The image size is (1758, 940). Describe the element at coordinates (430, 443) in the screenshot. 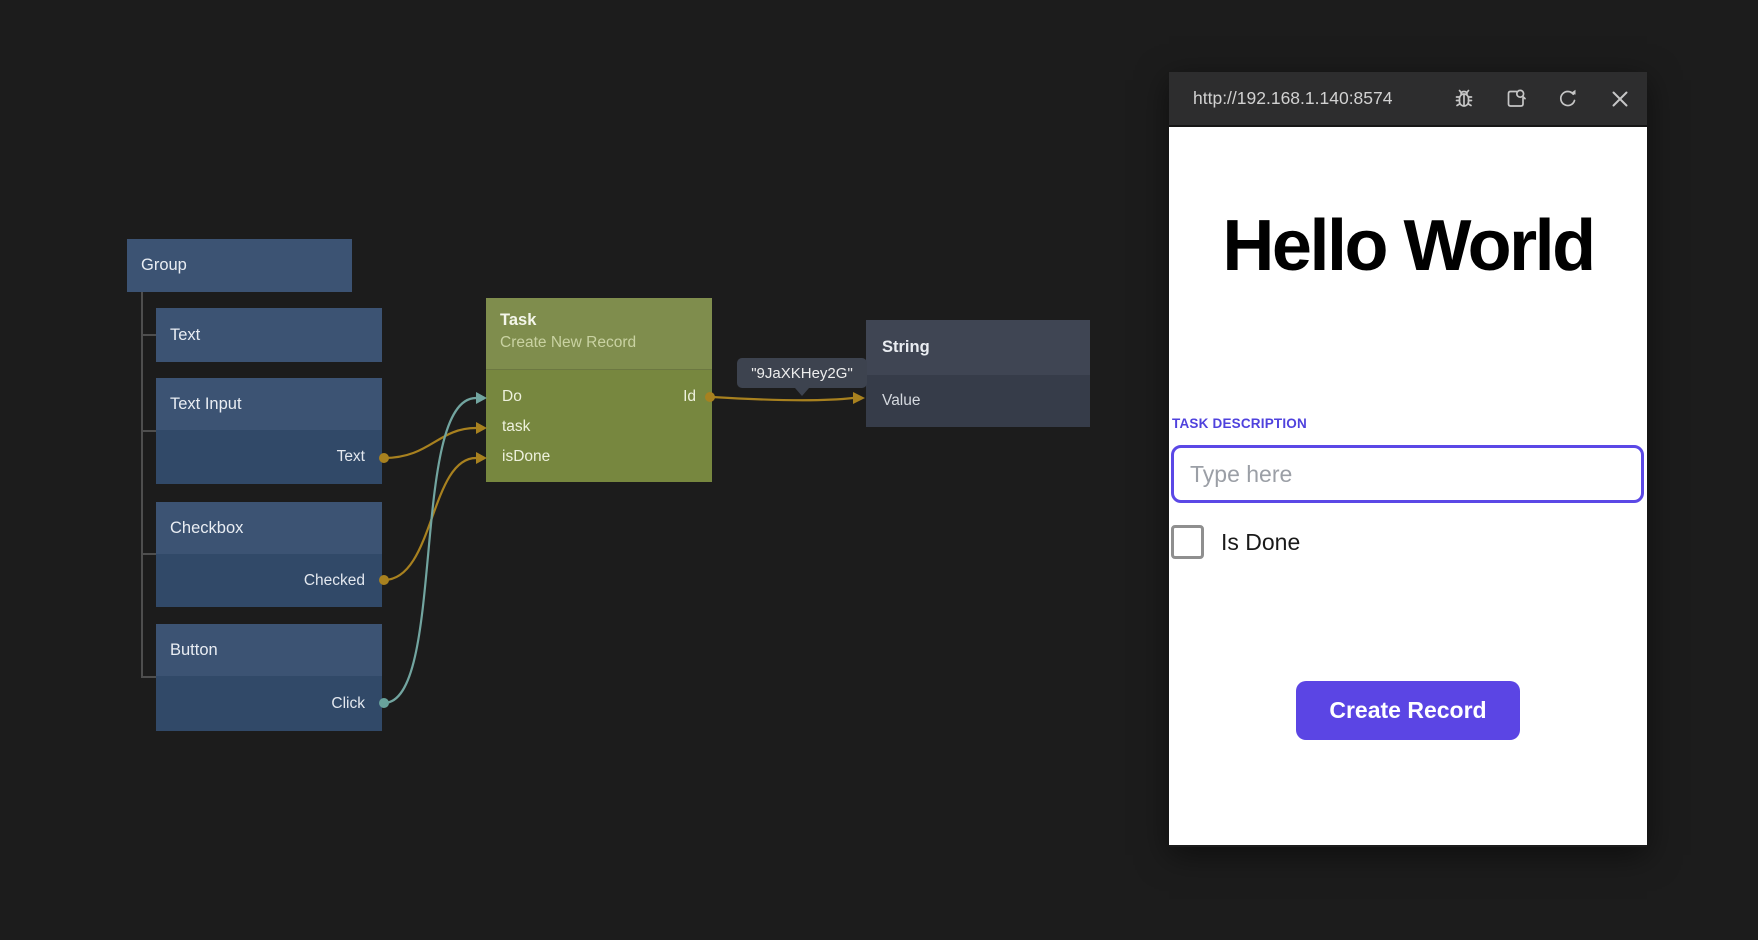

I see `wire-text-to-task` at that location.